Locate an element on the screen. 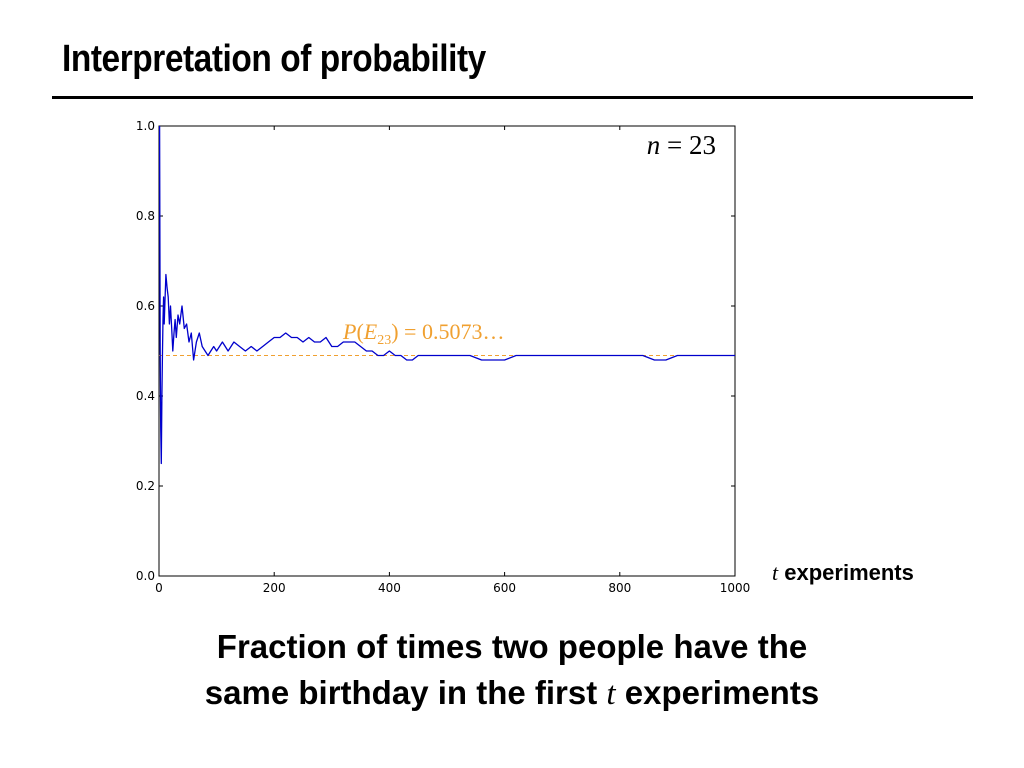 The height and width of the screenshot is (768, 1024). caption-line-2: same birthday in the first t experiments is located at coordinates (512, 693).